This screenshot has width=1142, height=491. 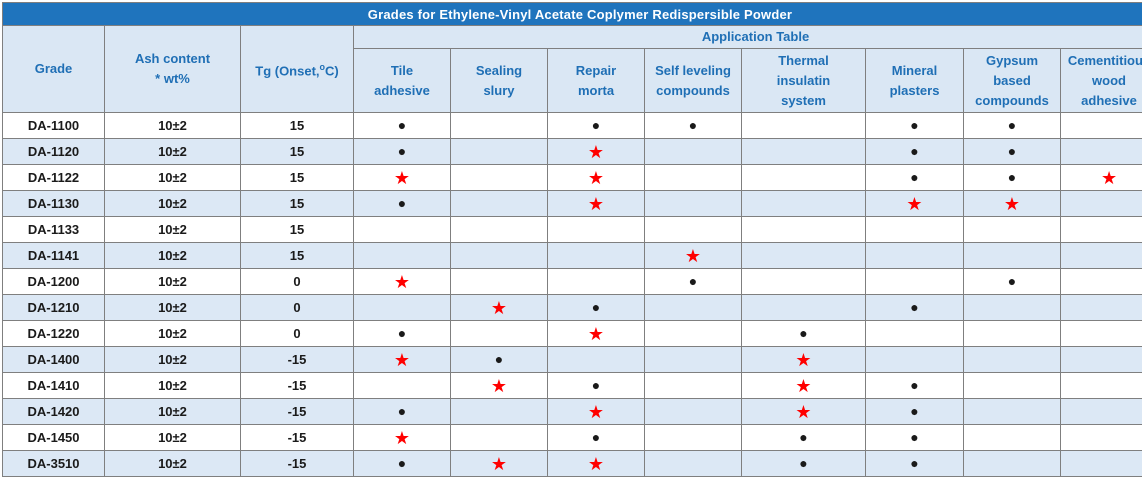 What do you see at coordinates (172, 58) in the screenshot?
I see `header-ash-line1: Ash content` at bounding box center [172, 58].